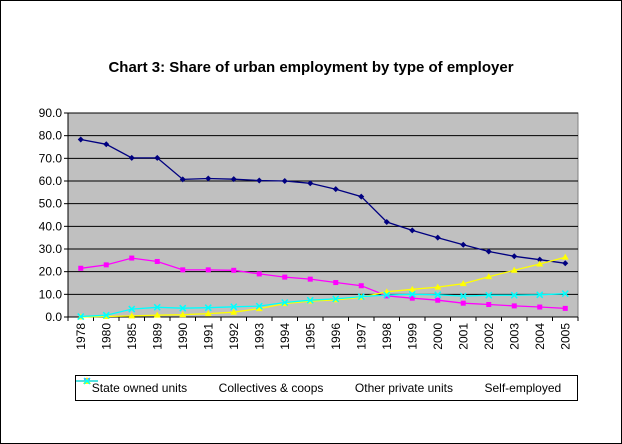 This screenshot has width=622, height=444. I want to click on legend-label-self-employed: Self-employed, so click(523, 388).